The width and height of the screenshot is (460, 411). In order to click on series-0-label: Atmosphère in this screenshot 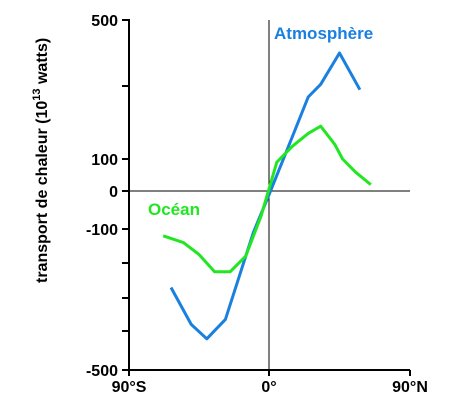, I will do `click(323, 33)`.